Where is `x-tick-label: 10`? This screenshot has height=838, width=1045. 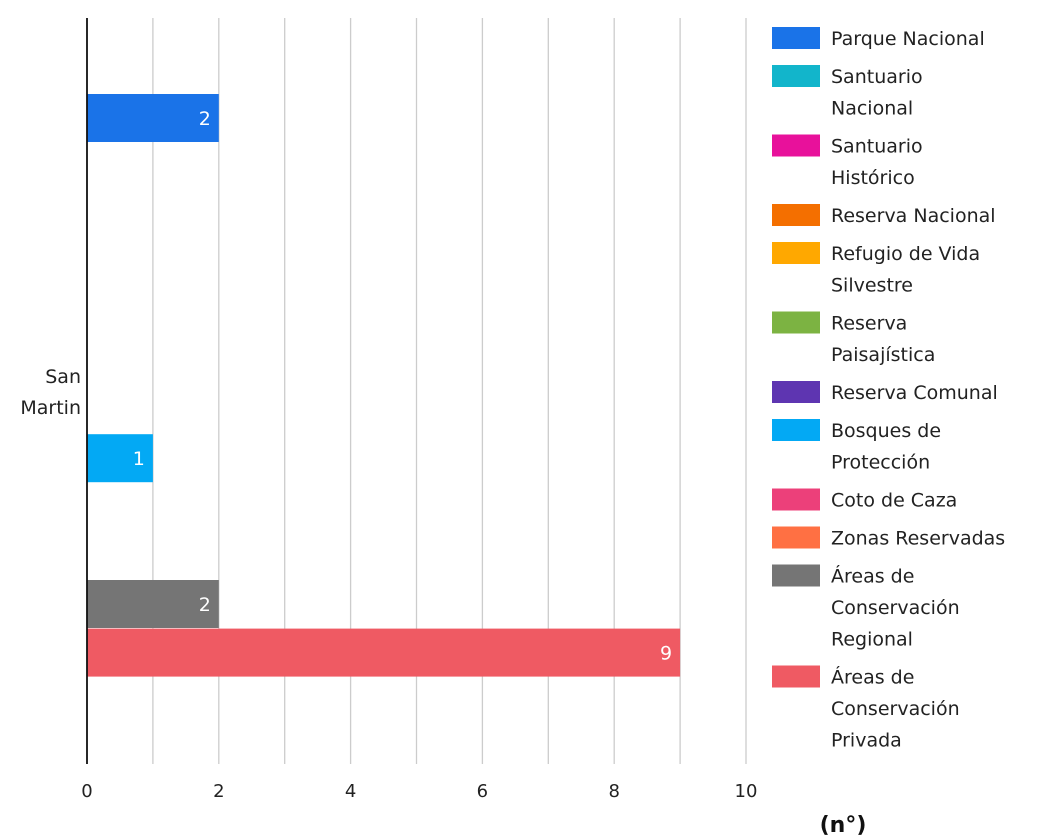
x-tick-label: 10 is located at coordinates (746, 791).